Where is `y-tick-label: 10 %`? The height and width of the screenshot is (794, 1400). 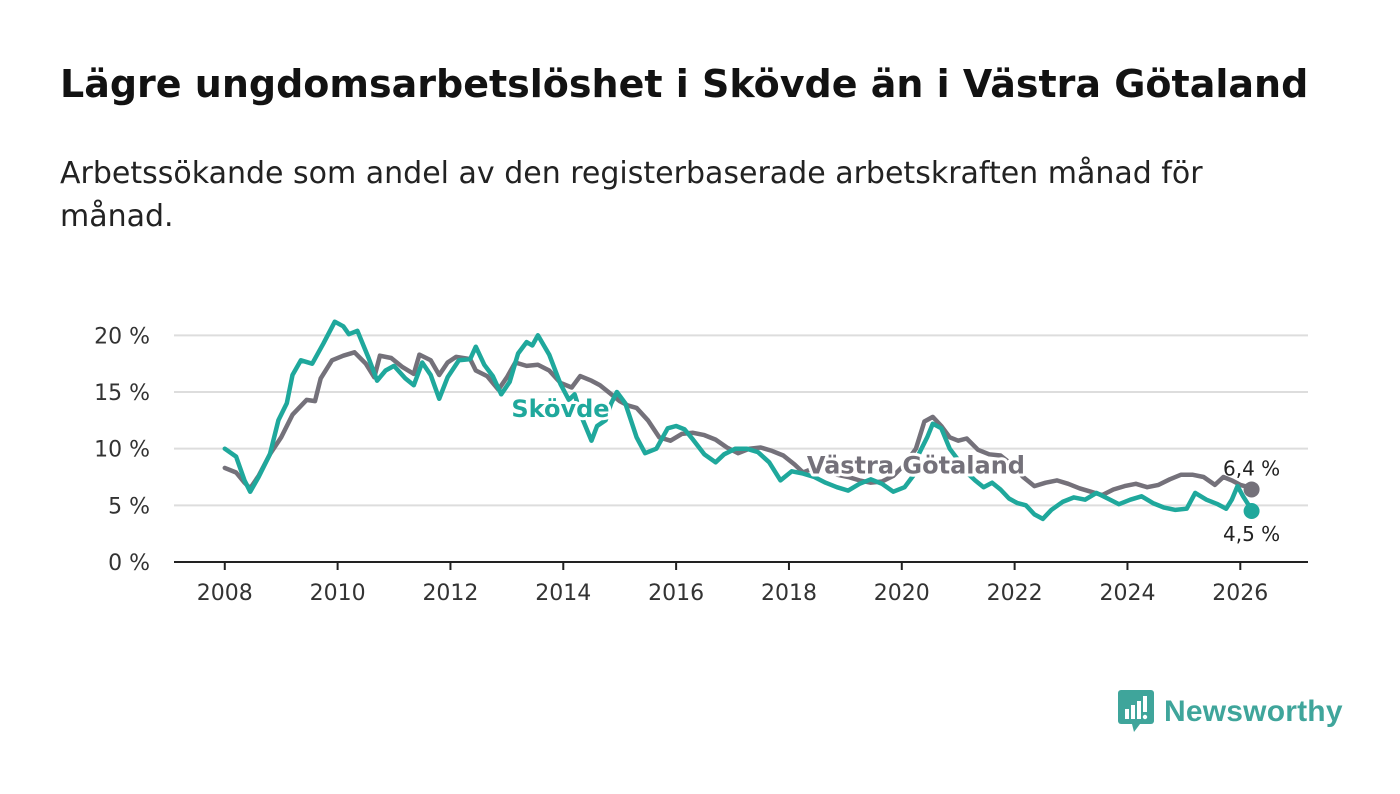
y-tick-label: 10 % is located at coordinates (122, 450).